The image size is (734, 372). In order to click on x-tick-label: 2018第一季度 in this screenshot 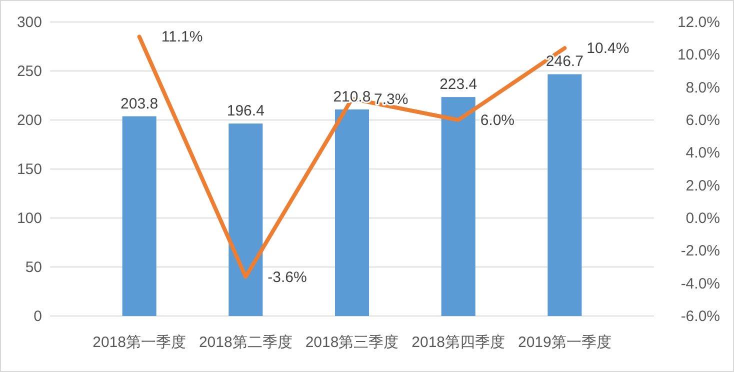, I will do `click(139, 342)`.